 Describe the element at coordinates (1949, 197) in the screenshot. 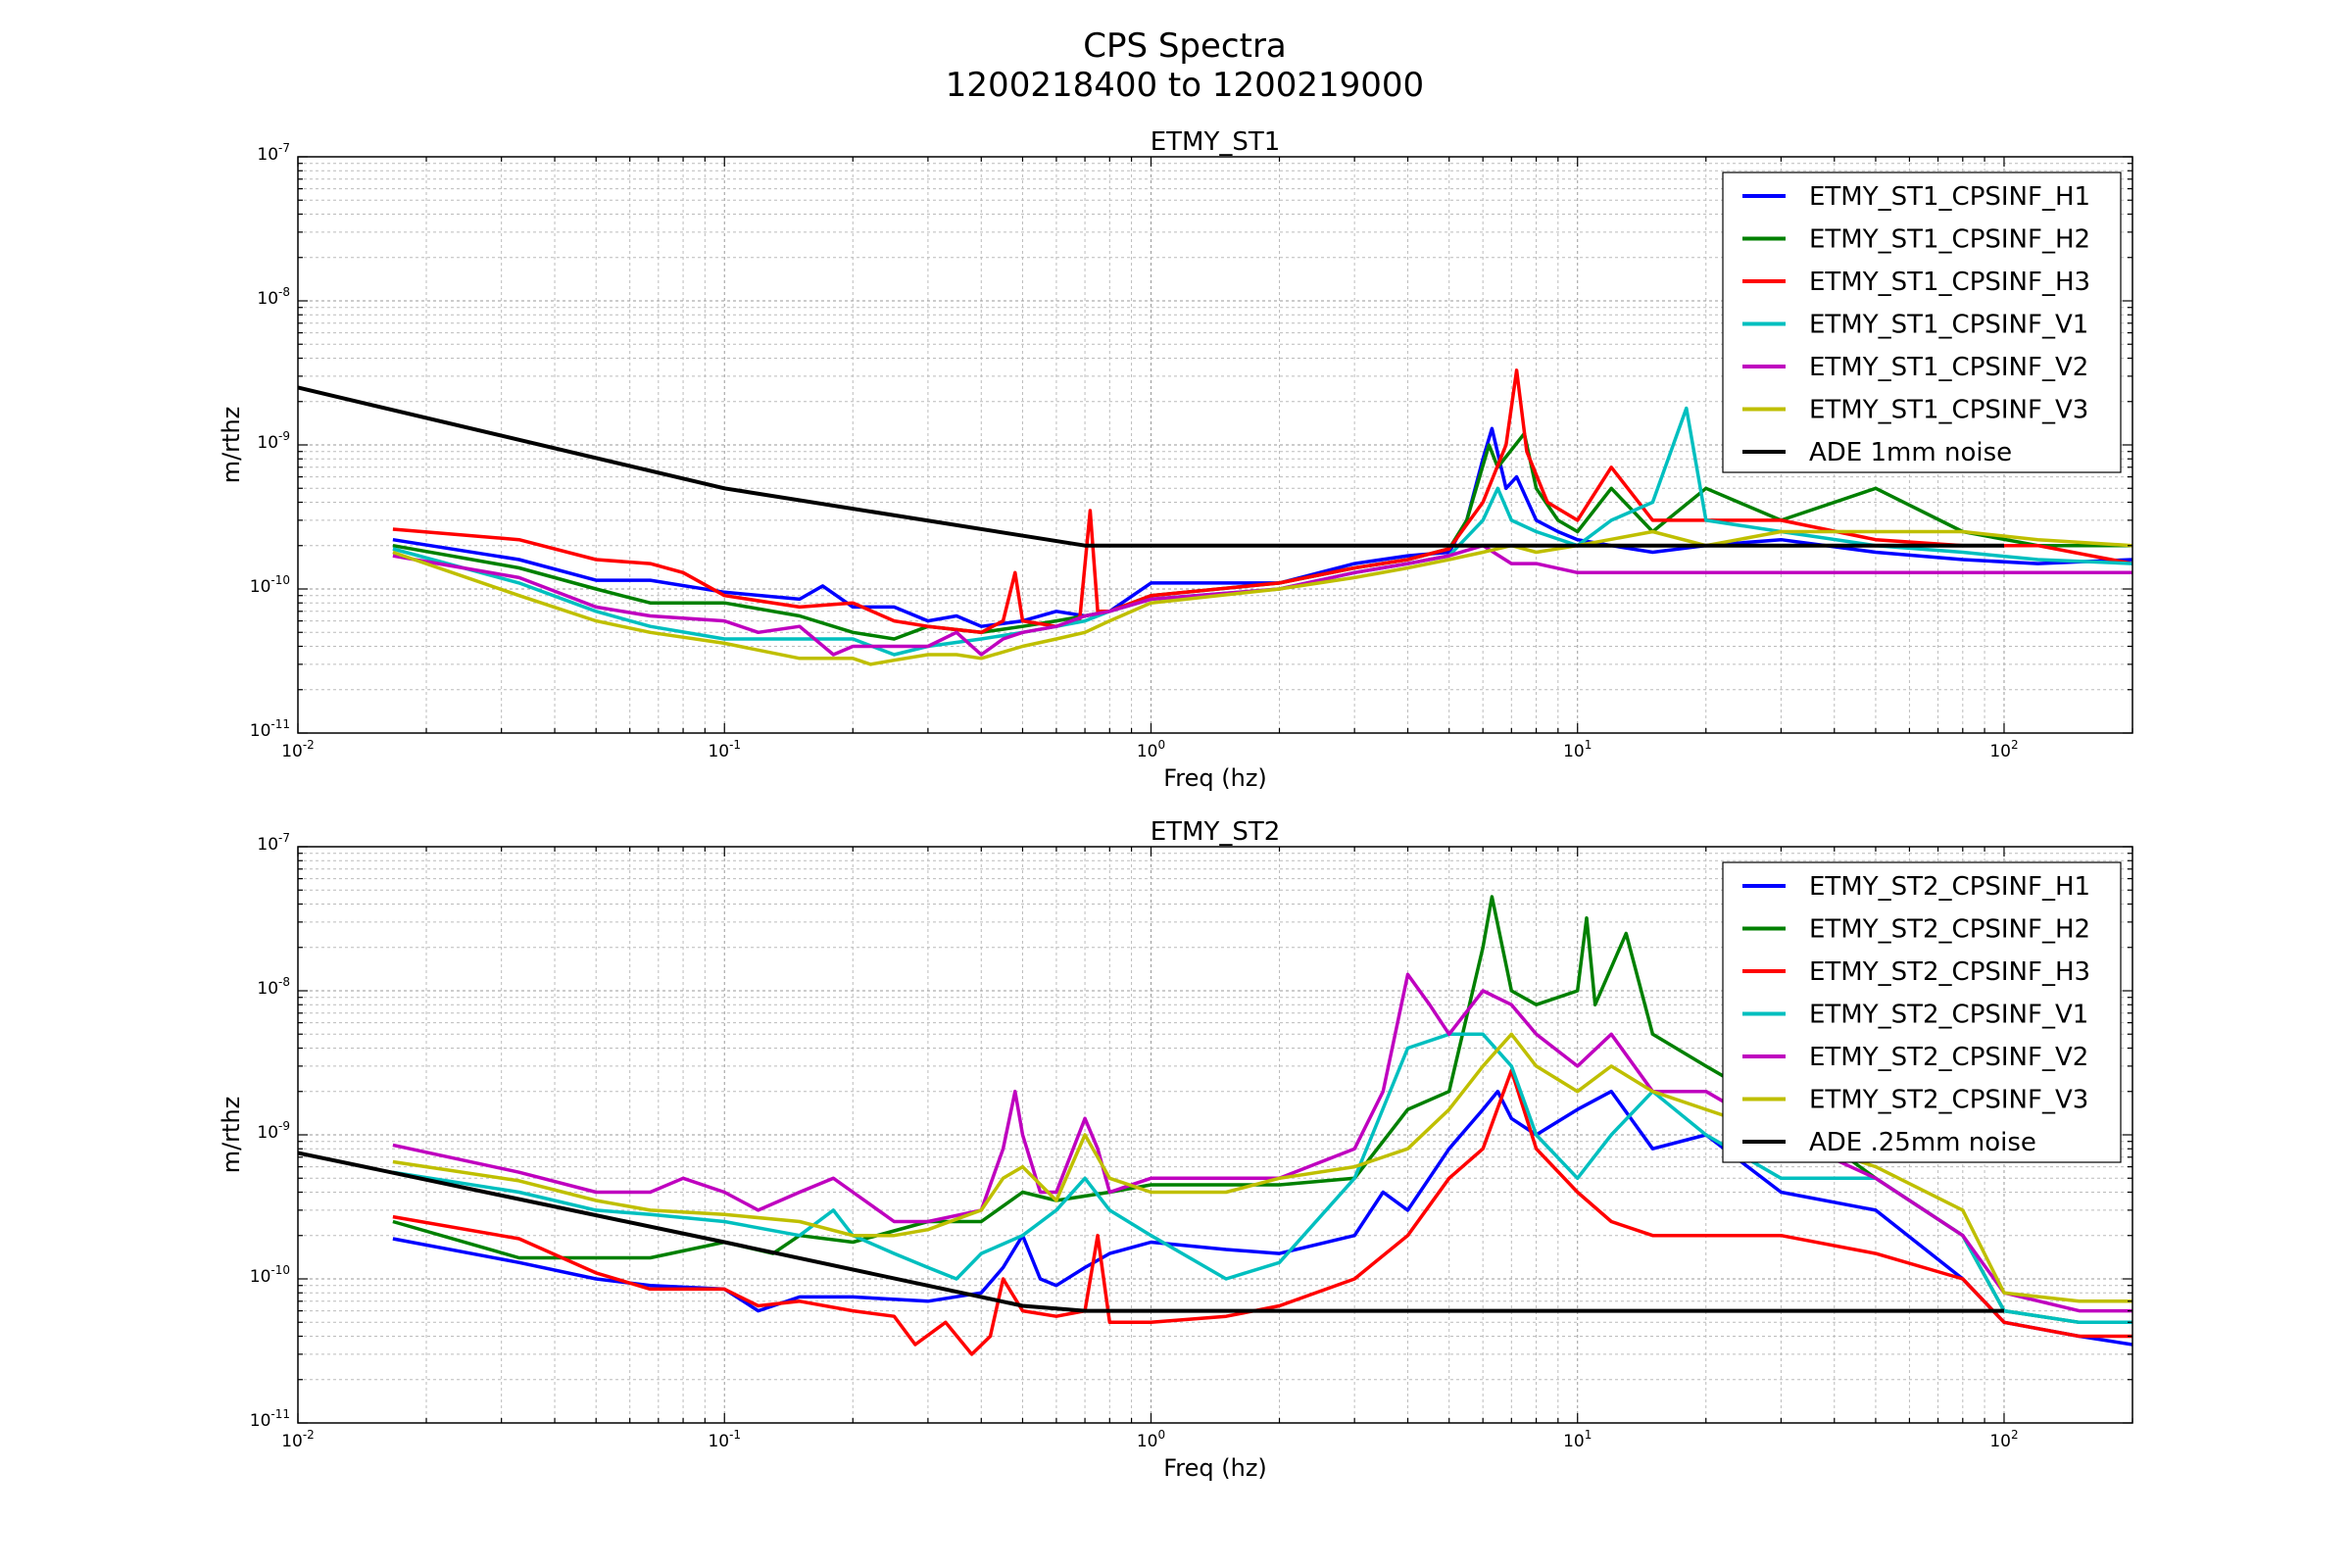

I see `legend-label: ETMY_ST1_CPSINF_H1` at that location.